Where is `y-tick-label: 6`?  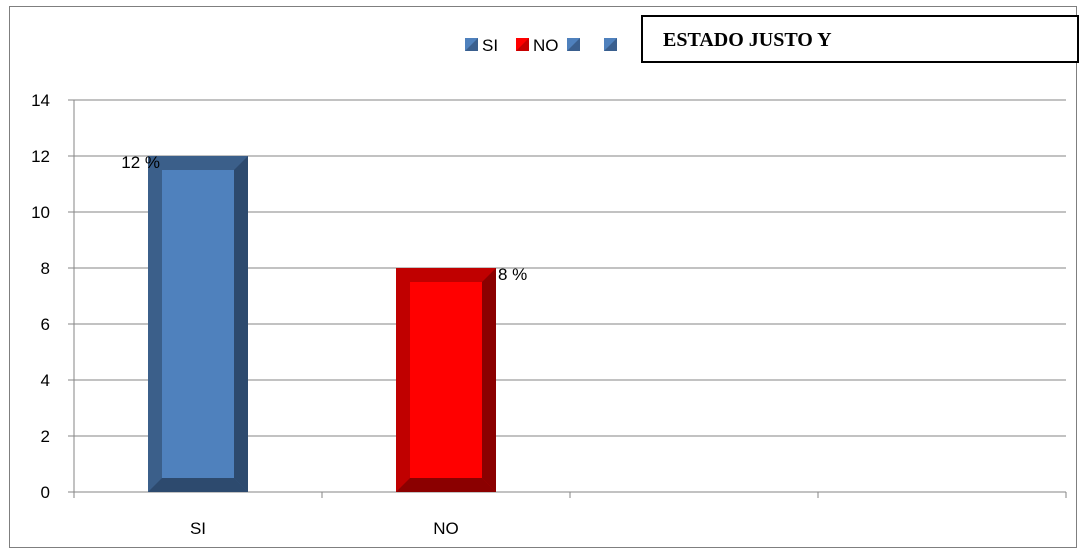 y-tick-label: 6 is located at coordinates (45, 324).